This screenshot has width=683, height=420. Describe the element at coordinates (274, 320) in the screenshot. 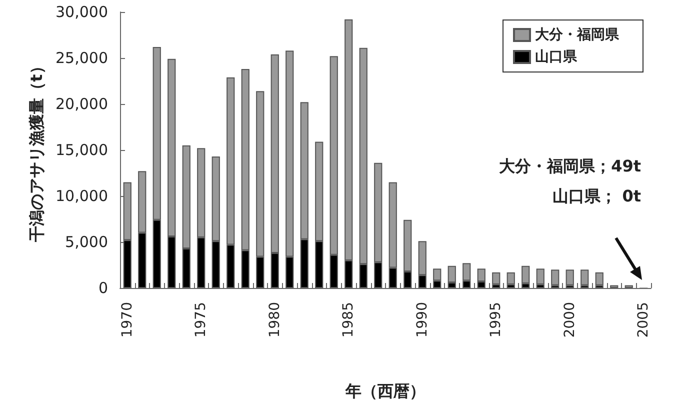

I see `x-tick-label: 1980` at that location.